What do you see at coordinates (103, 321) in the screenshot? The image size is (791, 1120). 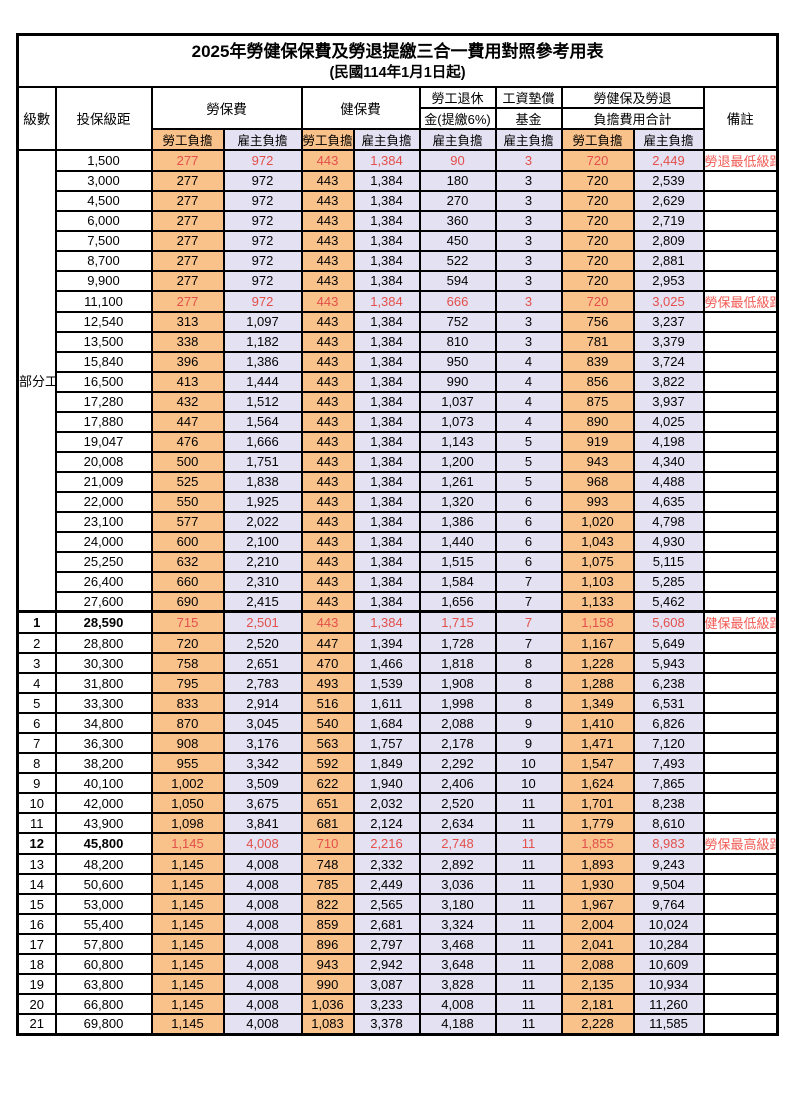 I see `bracket-cell: 12,540` at bounding box center [103, 321].